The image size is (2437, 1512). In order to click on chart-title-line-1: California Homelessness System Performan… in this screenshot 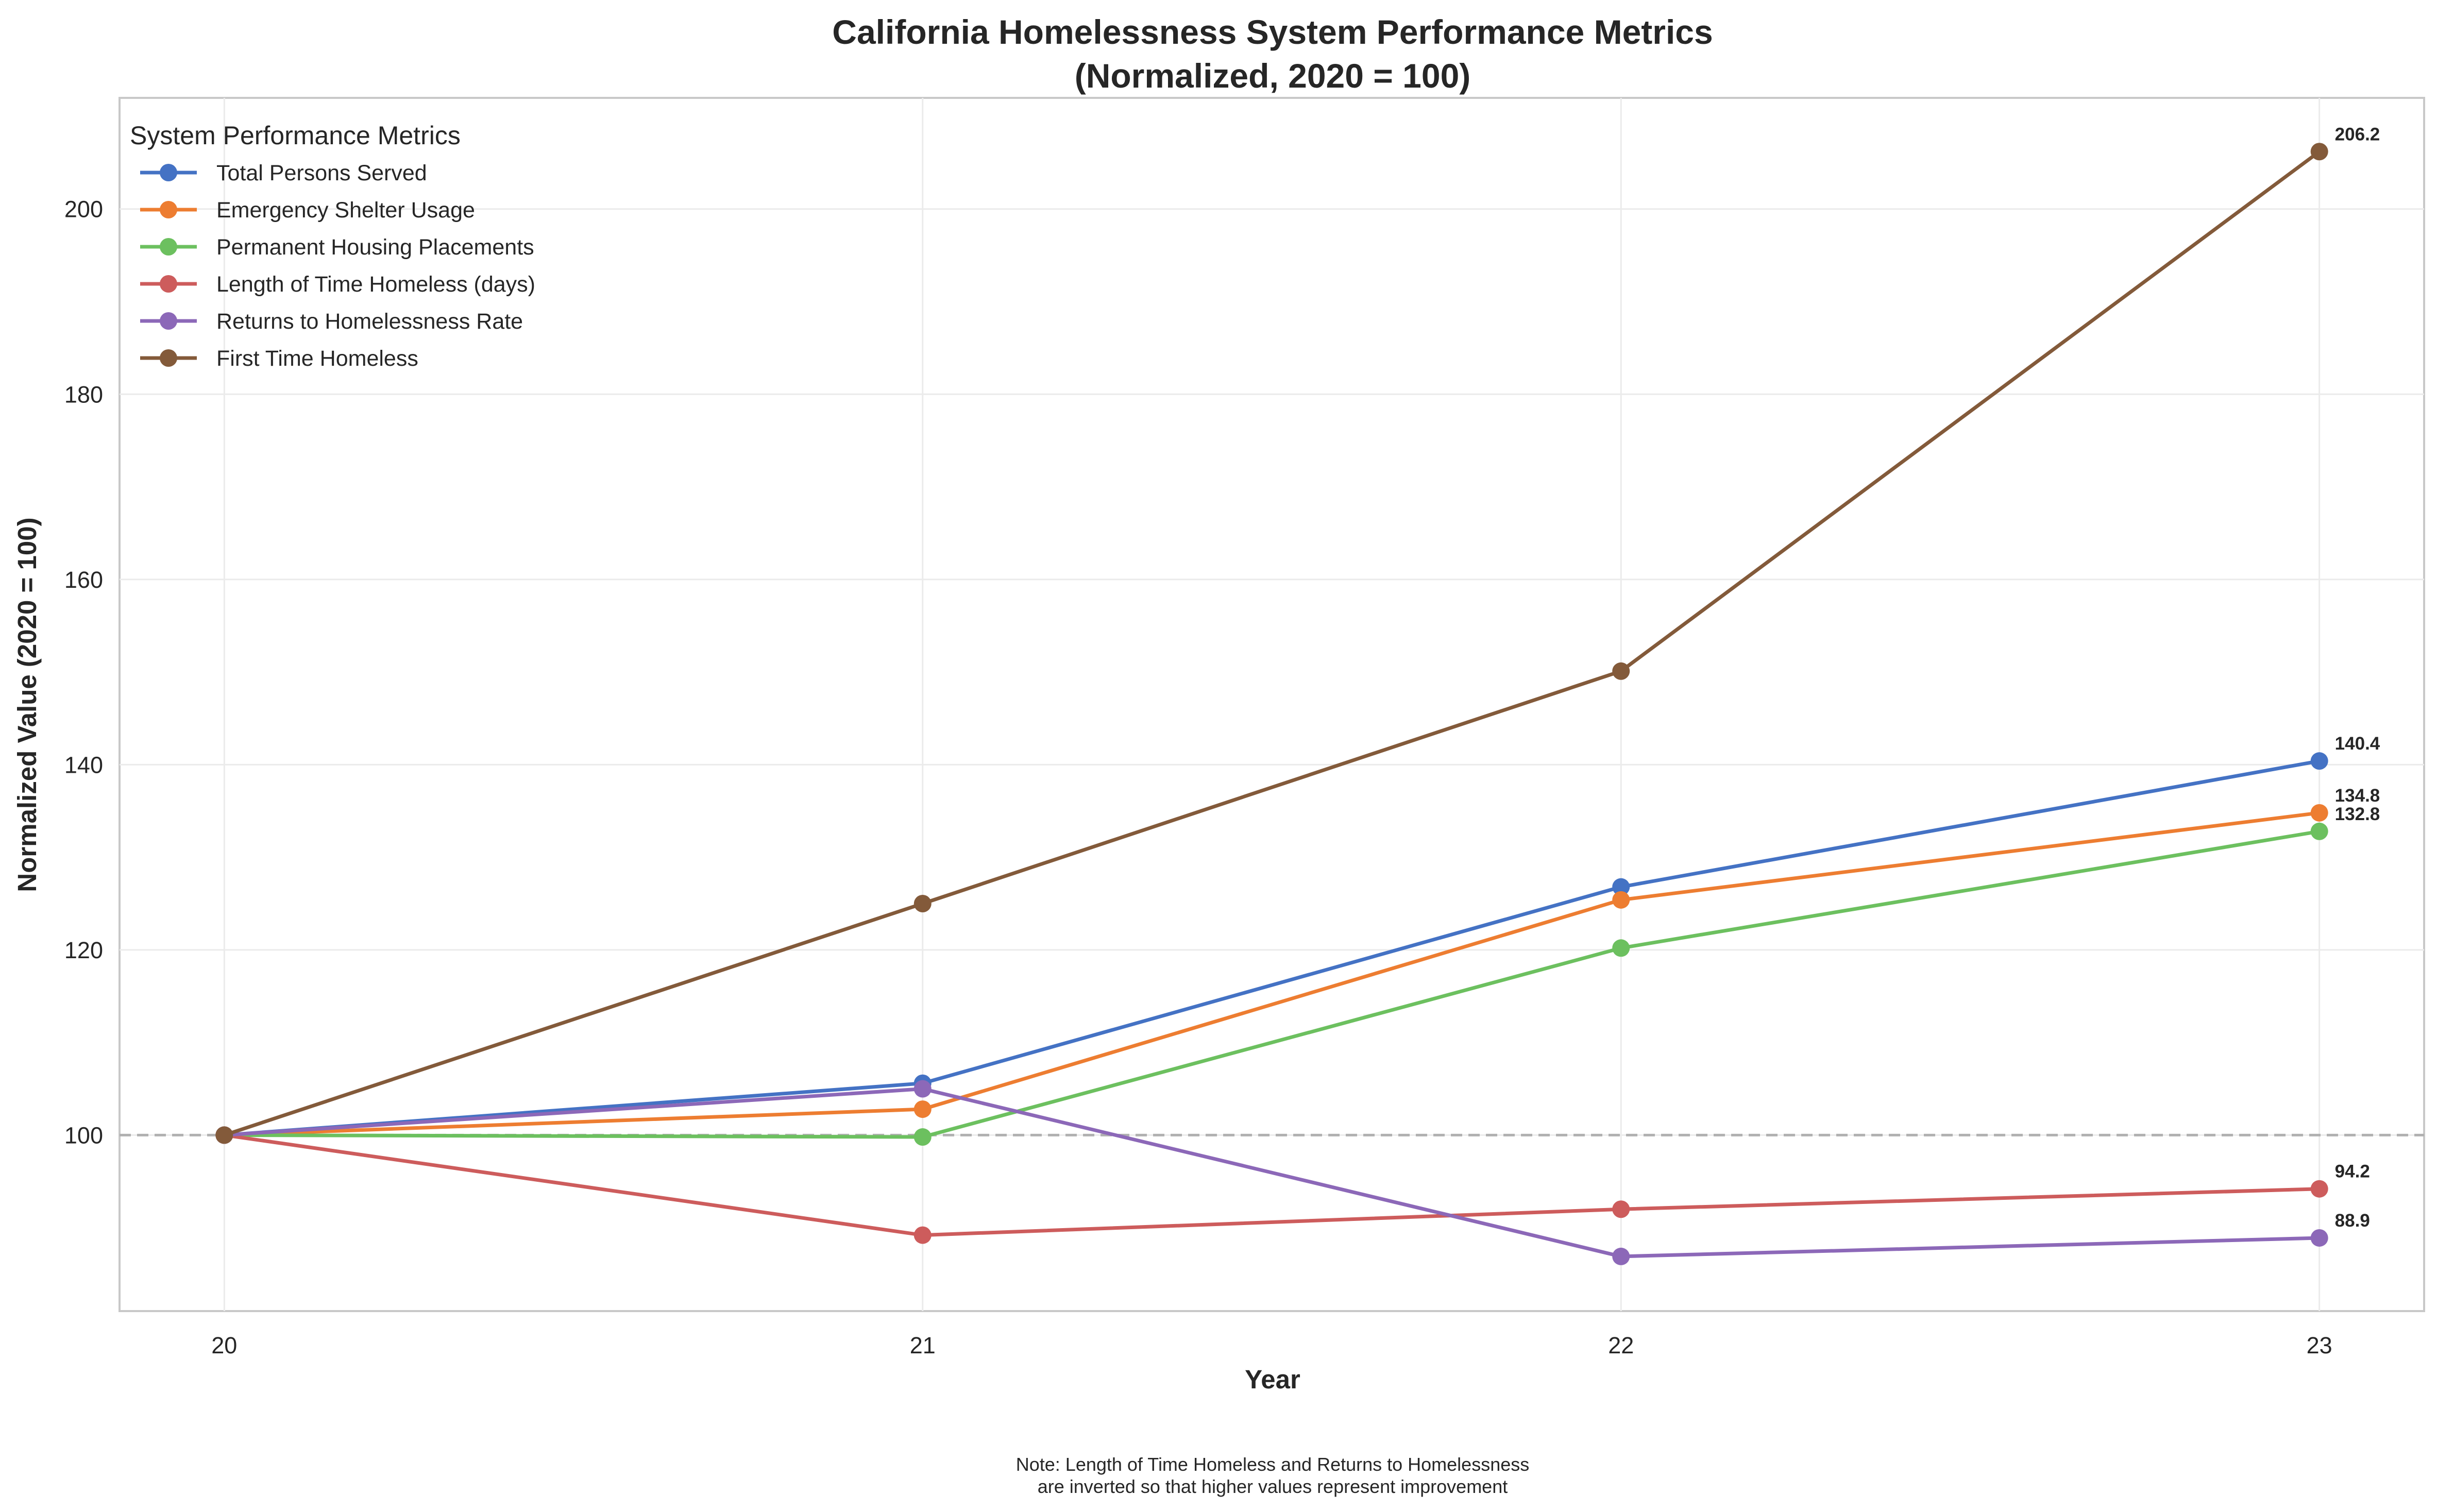, I will do `click(1272, 32)`.